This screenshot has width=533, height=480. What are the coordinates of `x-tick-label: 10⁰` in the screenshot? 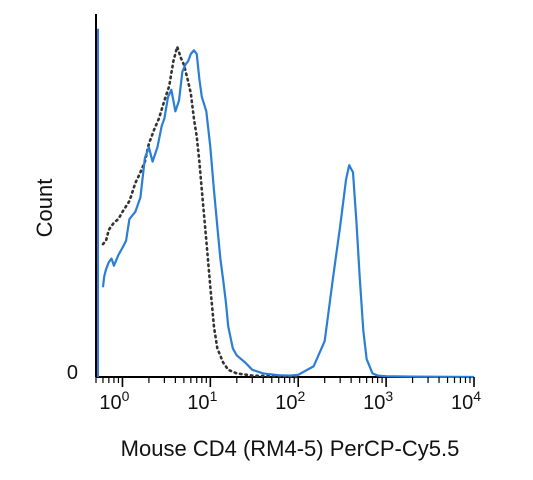 It's located at (114, 401).